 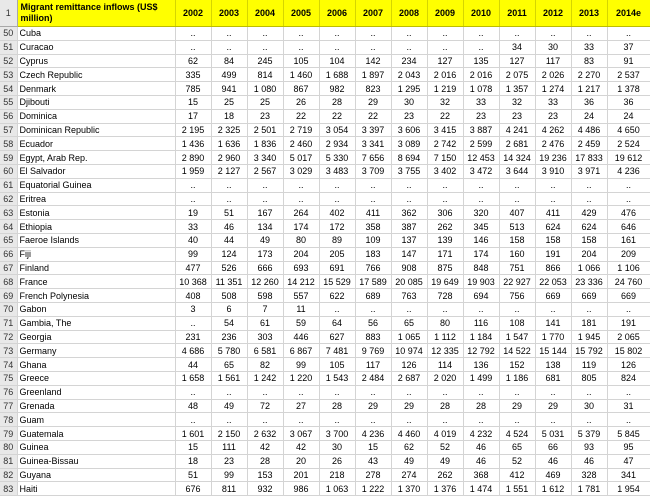 What do you see at coordinates (628, 447) in the screenshot?
I see `value-cell: 95` at bounding box center [628, 447].